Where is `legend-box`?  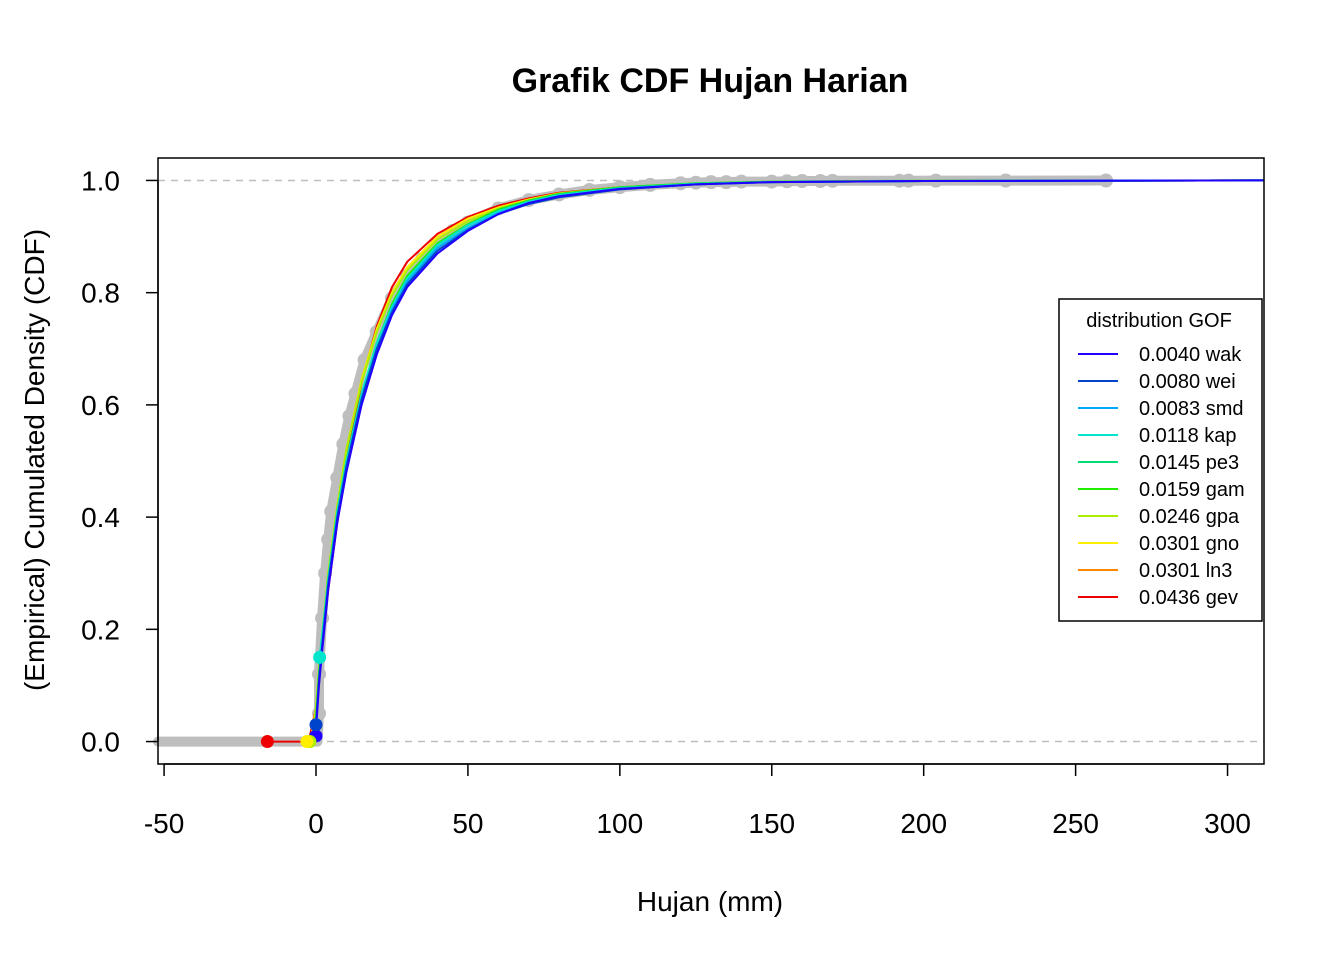 legend-box is located at coordinates (1160, 460).